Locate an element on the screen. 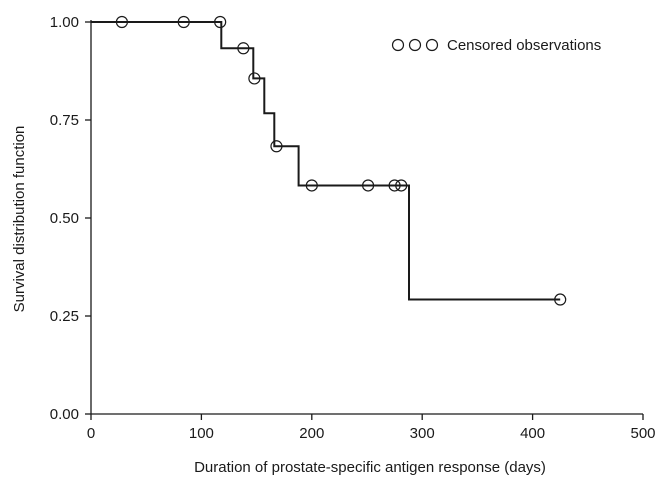 The width and height of the screenshot is (660, 481). x-tick-label: 300 is located at coordinates (422, 433).